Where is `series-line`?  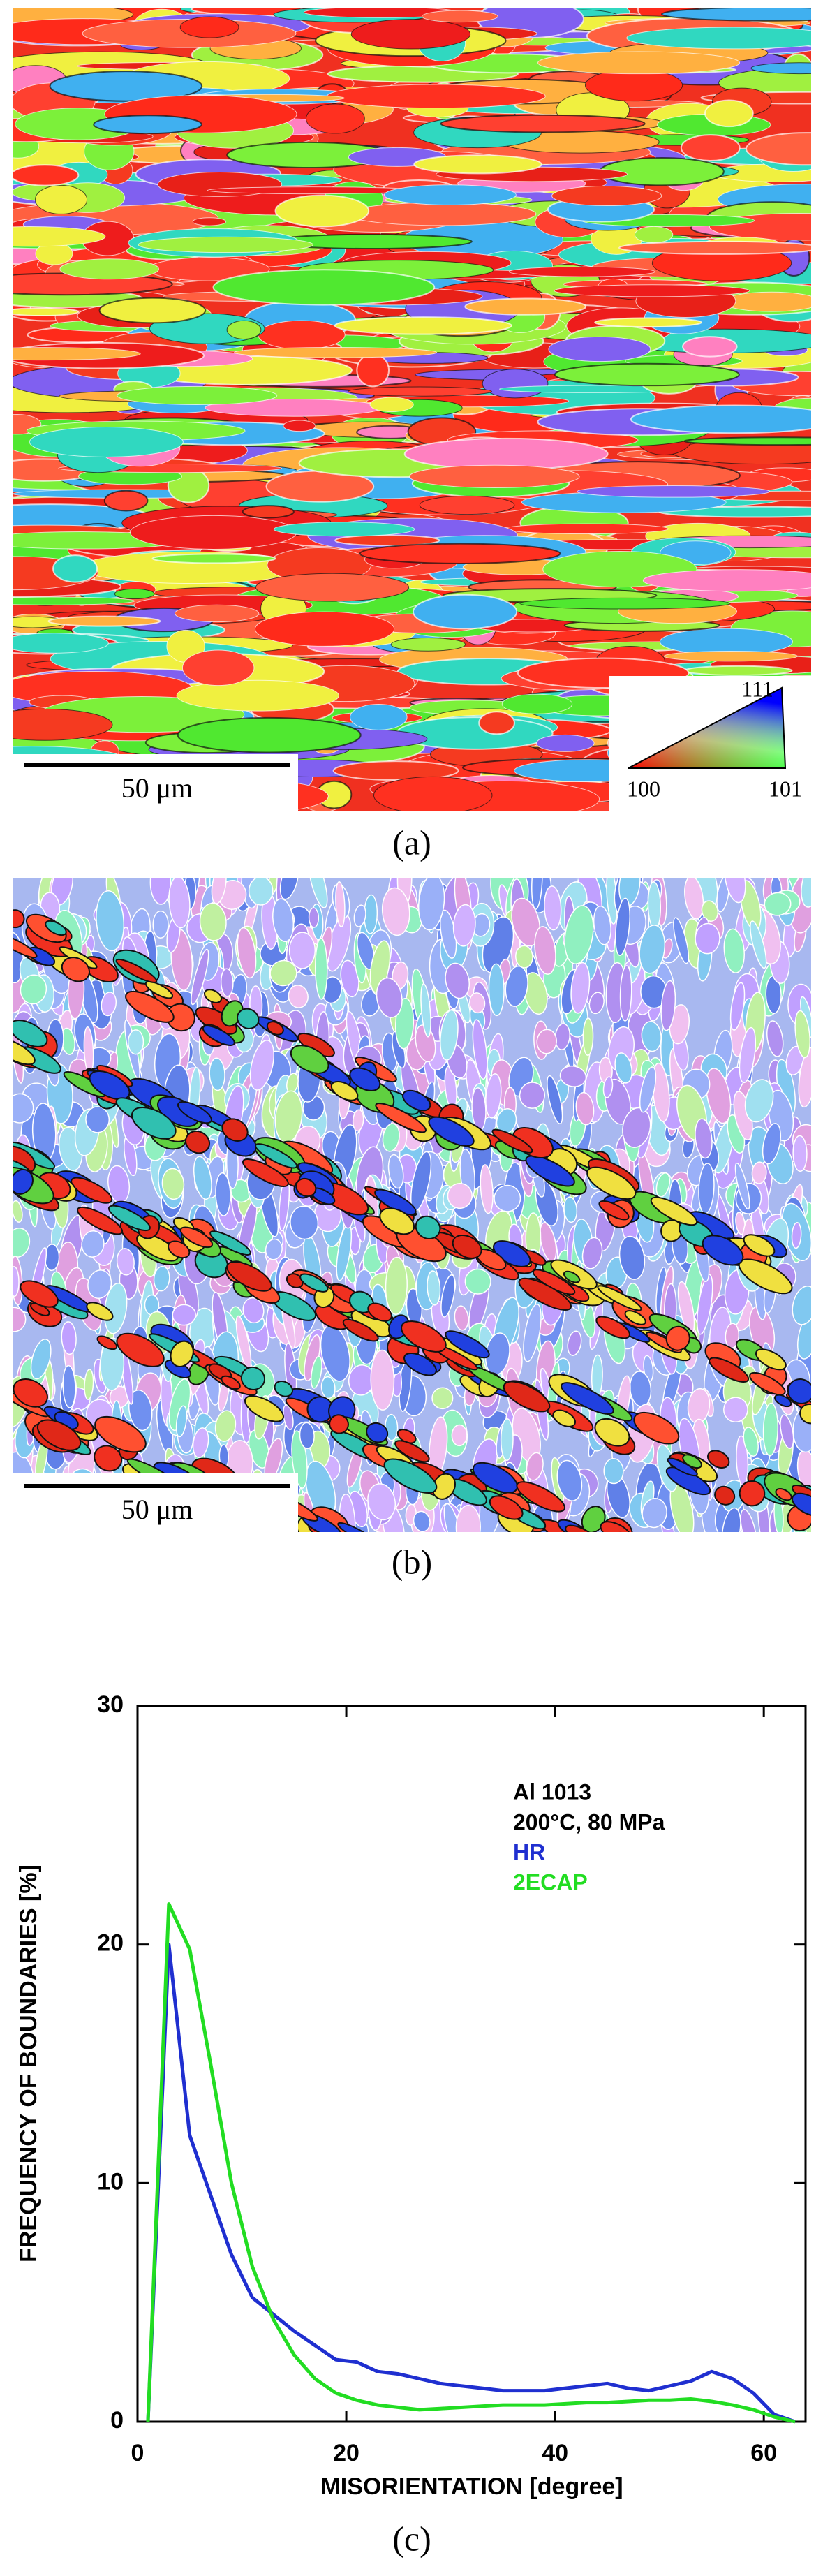
series-line is located at coordinates (471, 2183).